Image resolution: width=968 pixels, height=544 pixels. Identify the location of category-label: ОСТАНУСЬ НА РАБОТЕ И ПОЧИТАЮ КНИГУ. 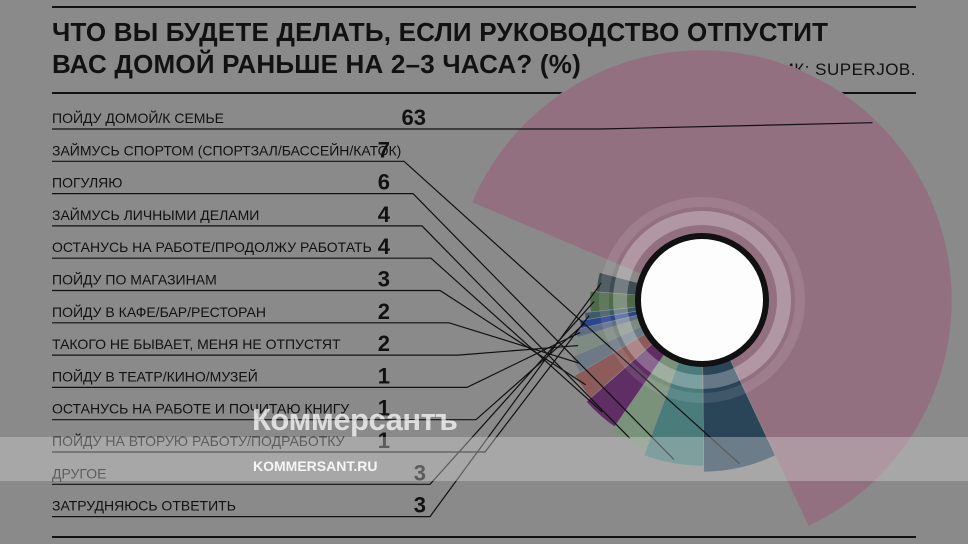
(200, 409).